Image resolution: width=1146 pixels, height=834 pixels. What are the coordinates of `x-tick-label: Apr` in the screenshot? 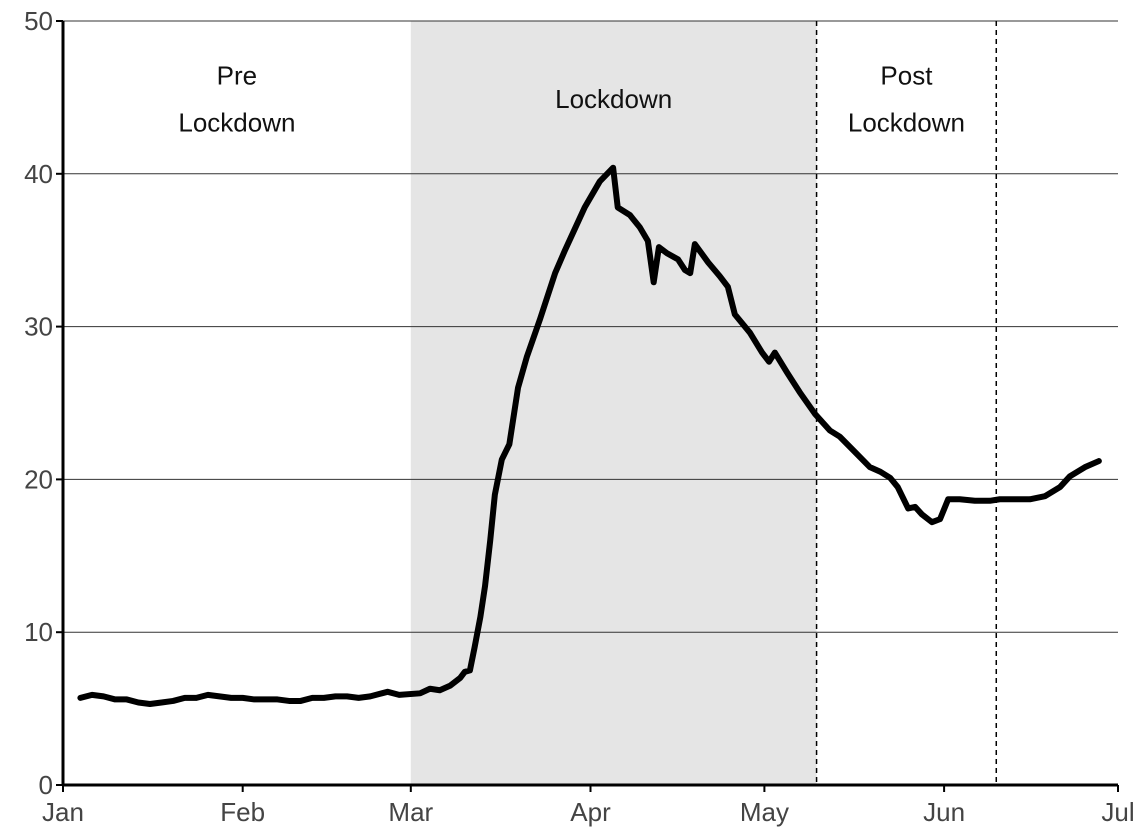 It's located at (590, 812).